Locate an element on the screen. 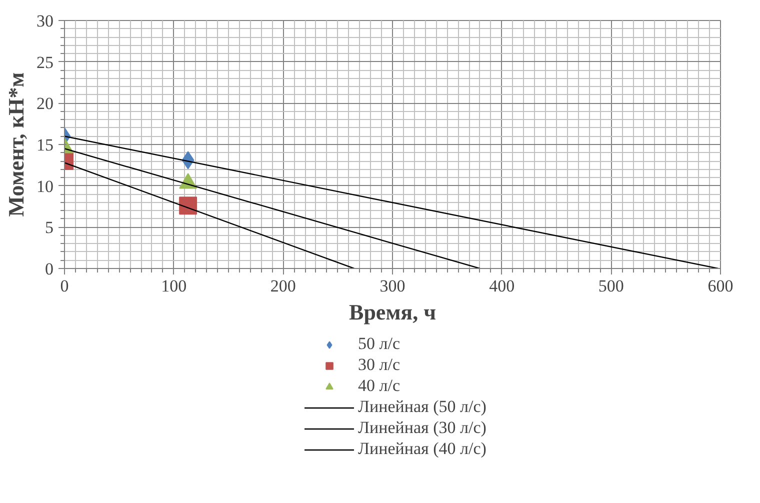 This screenshot has height=503, width=760. legend-label: 30 л/с is located at coordinates (379, 365).